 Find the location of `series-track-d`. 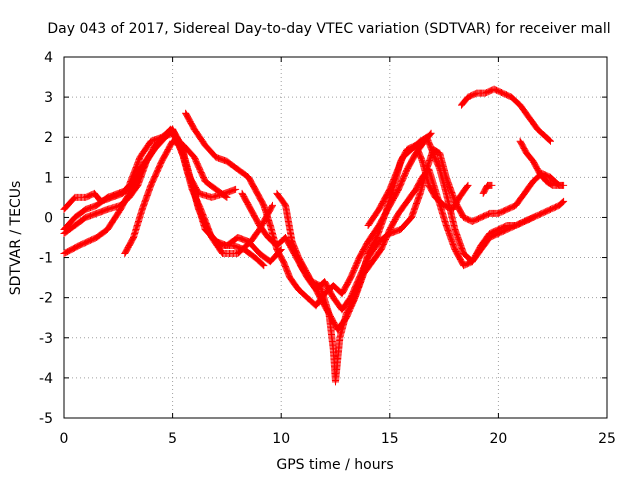

series-track-d is located at coordinates (172, 197).